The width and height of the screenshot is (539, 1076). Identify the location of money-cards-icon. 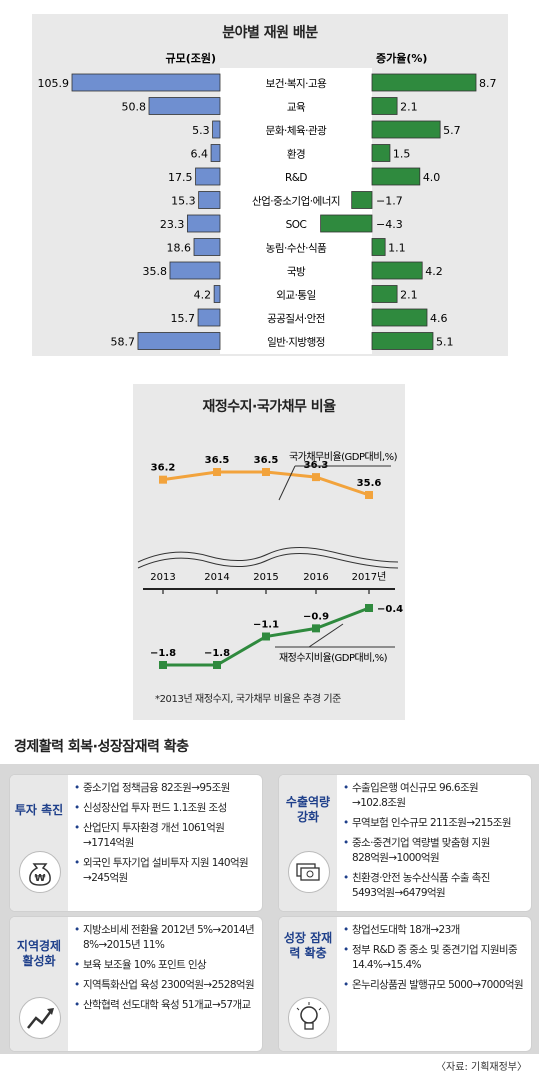
(309, 872).